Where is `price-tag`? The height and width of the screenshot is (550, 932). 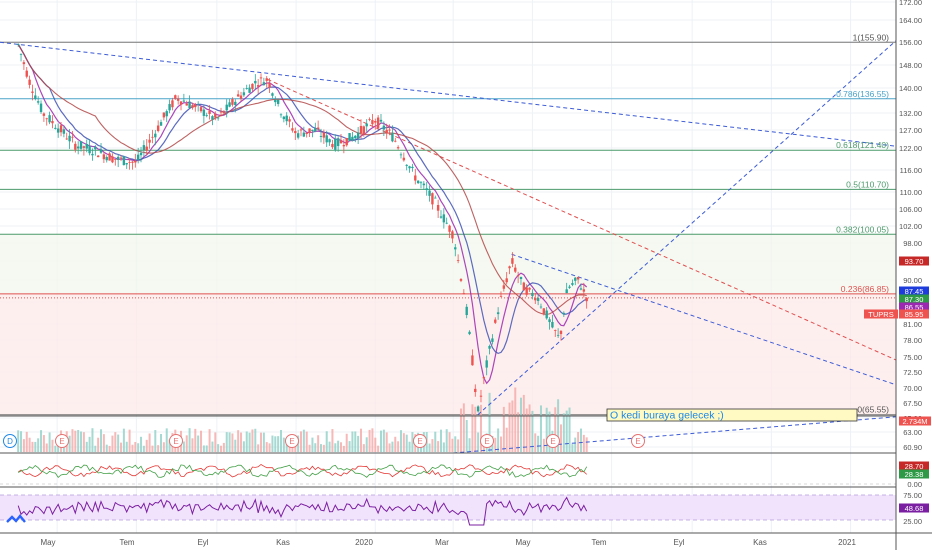 price-tag is located at coordinates (915, 421).